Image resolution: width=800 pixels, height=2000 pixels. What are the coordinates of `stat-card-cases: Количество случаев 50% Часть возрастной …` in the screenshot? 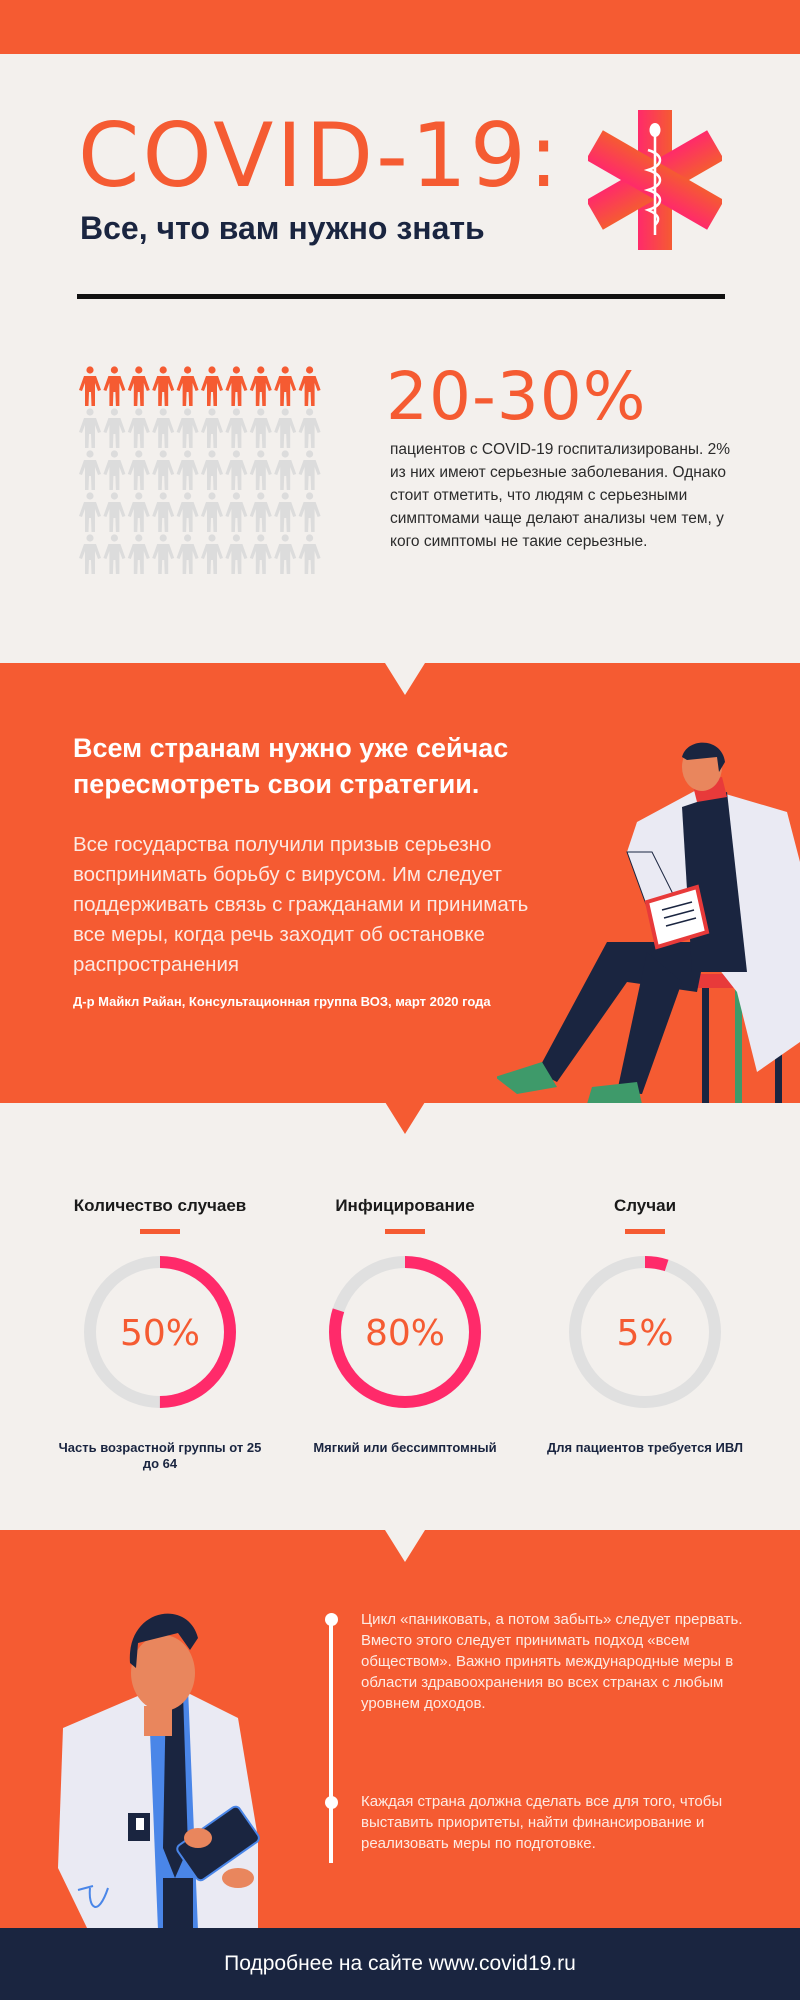 It's located at (160, 1322).